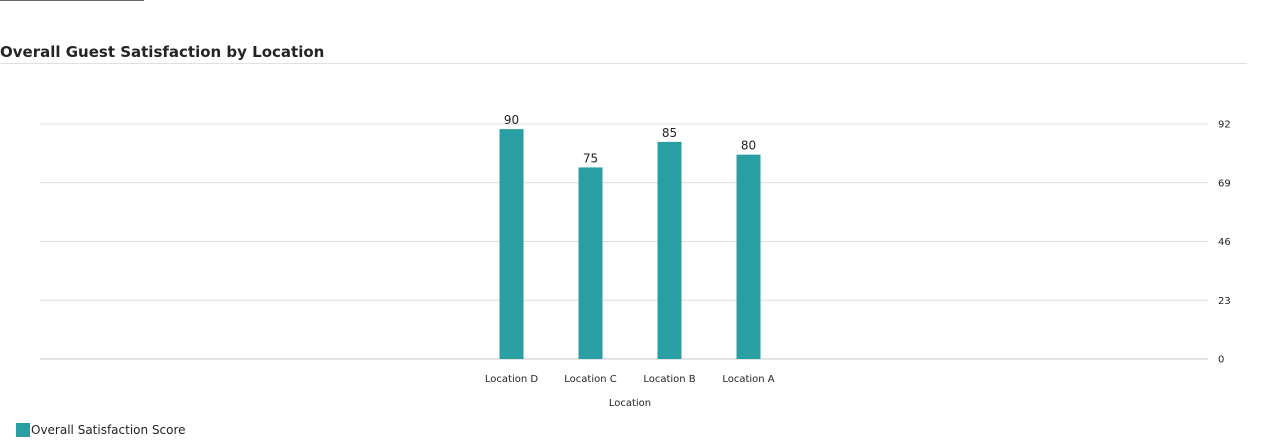 This screenshot has width=1280, height=446. What do you see at coordinates (1224, 242) in the screenshot?
I see `y-tick-label-46: 46` at bounding box center [1224, 242].